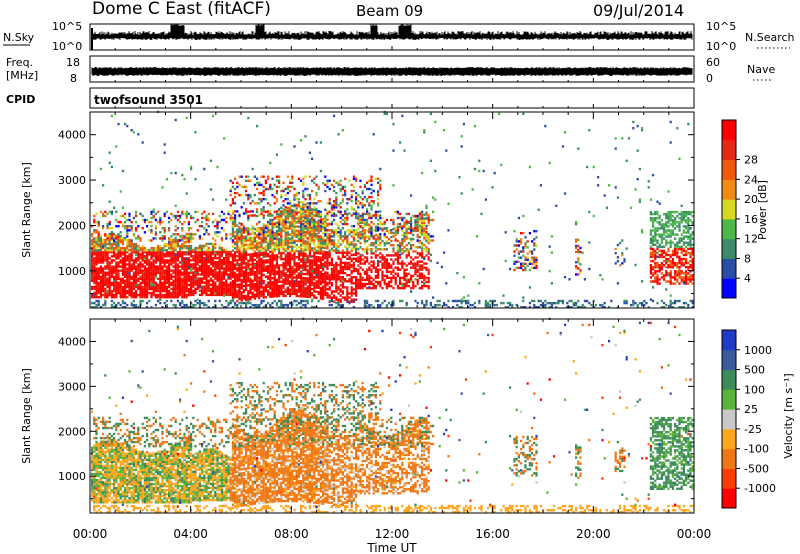 This screenshot has width=800, height=554. Describe the element at coordinates (181, 9) in the screenshot. I see `station-title: Dome C East (fitACF)` at that location.